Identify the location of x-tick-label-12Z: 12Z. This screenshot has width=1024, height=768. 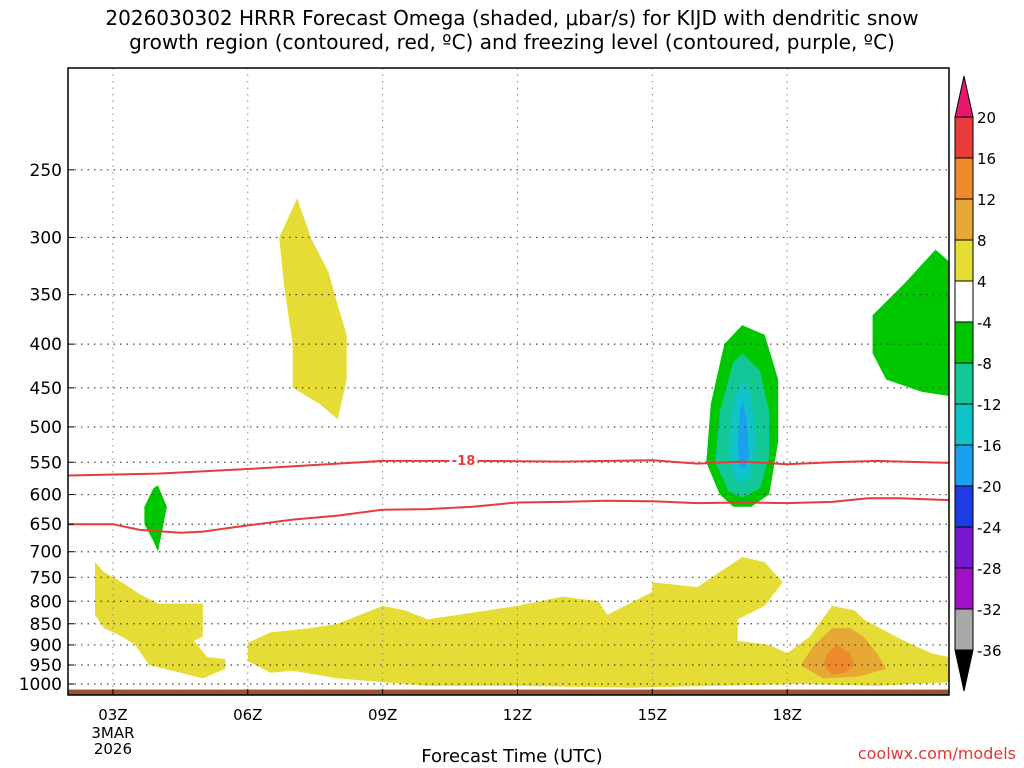
(517, 715).